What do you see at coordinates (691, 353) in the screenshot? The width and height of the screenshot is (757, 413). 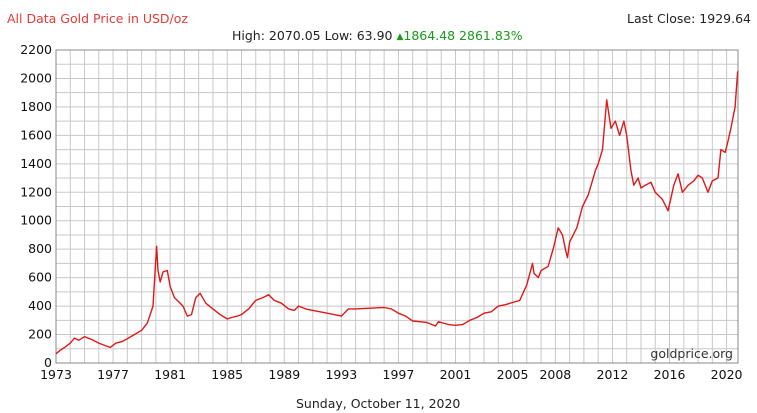 I see `watermark: goldprice.org` at bounding box center [691, 353].